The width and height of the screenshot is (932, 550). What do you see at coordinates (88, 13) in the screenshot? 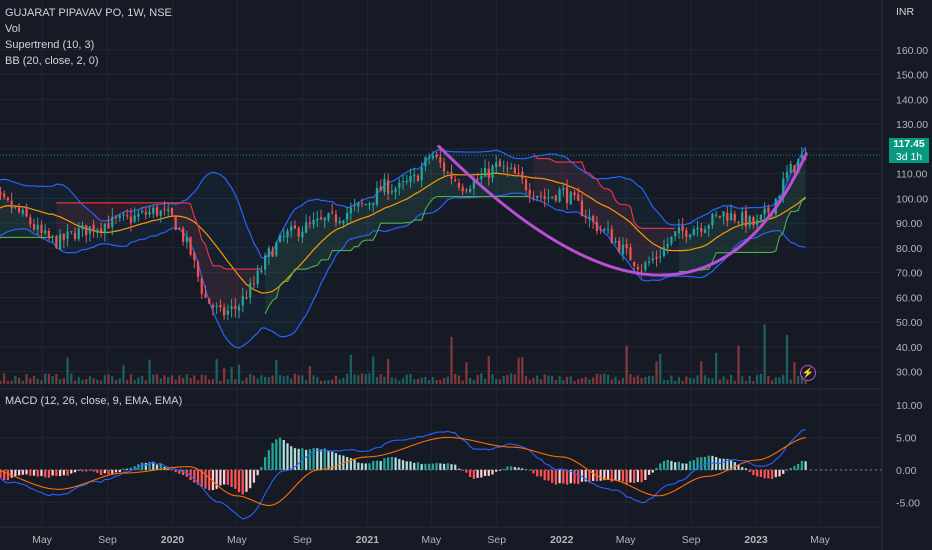
I see `symbol-title: GUJARAT PIPAVAV PO, 1W, NSE` at bounding box center [88, 13].